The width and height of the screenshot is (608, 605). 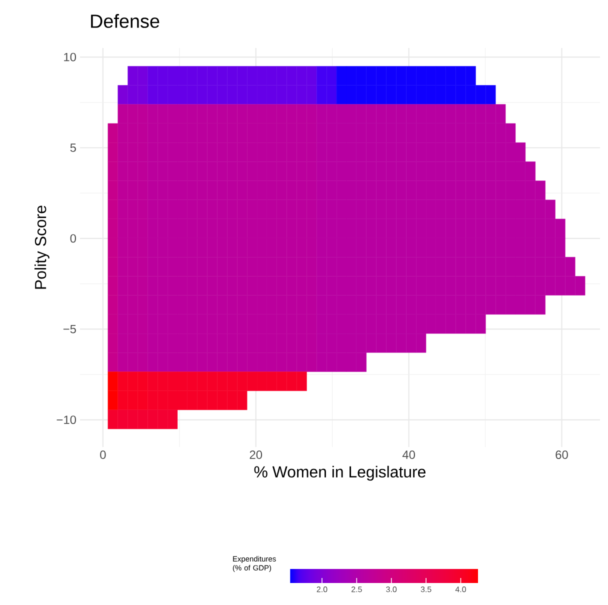 What do you see at coordinates (73, 148) in the screenshot?
I see `y-tick-label: 5` at bounding box center [73, 148].